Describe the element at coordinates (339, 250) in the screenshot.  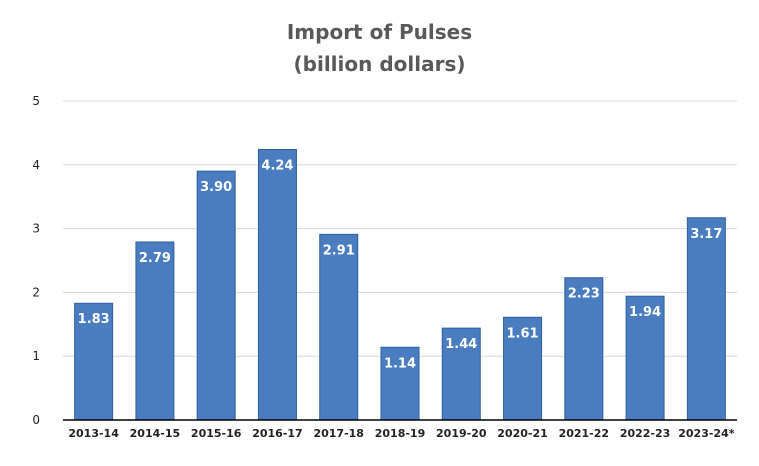
I see `bar-data-label: 2.91` at that location.